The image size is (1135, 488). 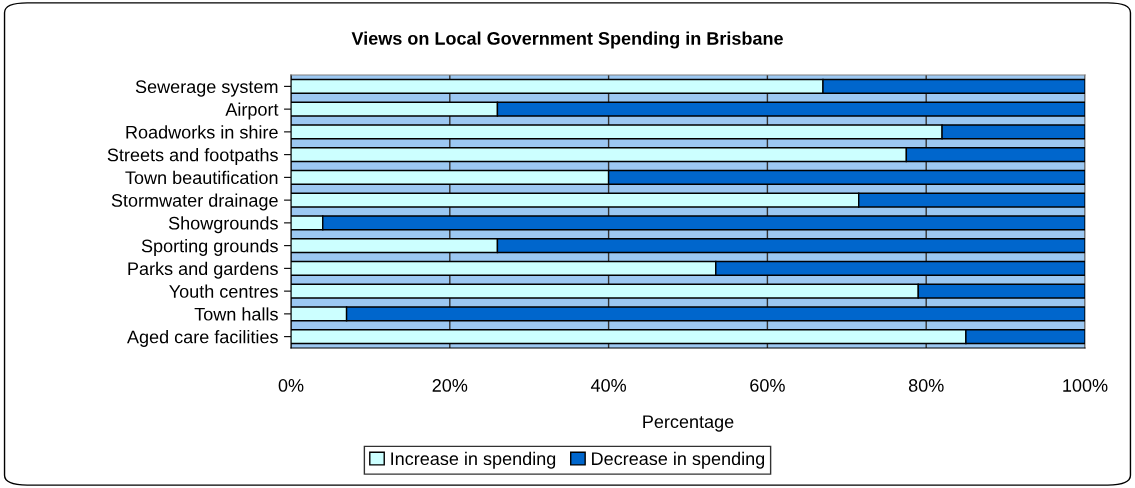 I want to click on y-tick-label: Roadworks in shire, so click(x=202, y=132).